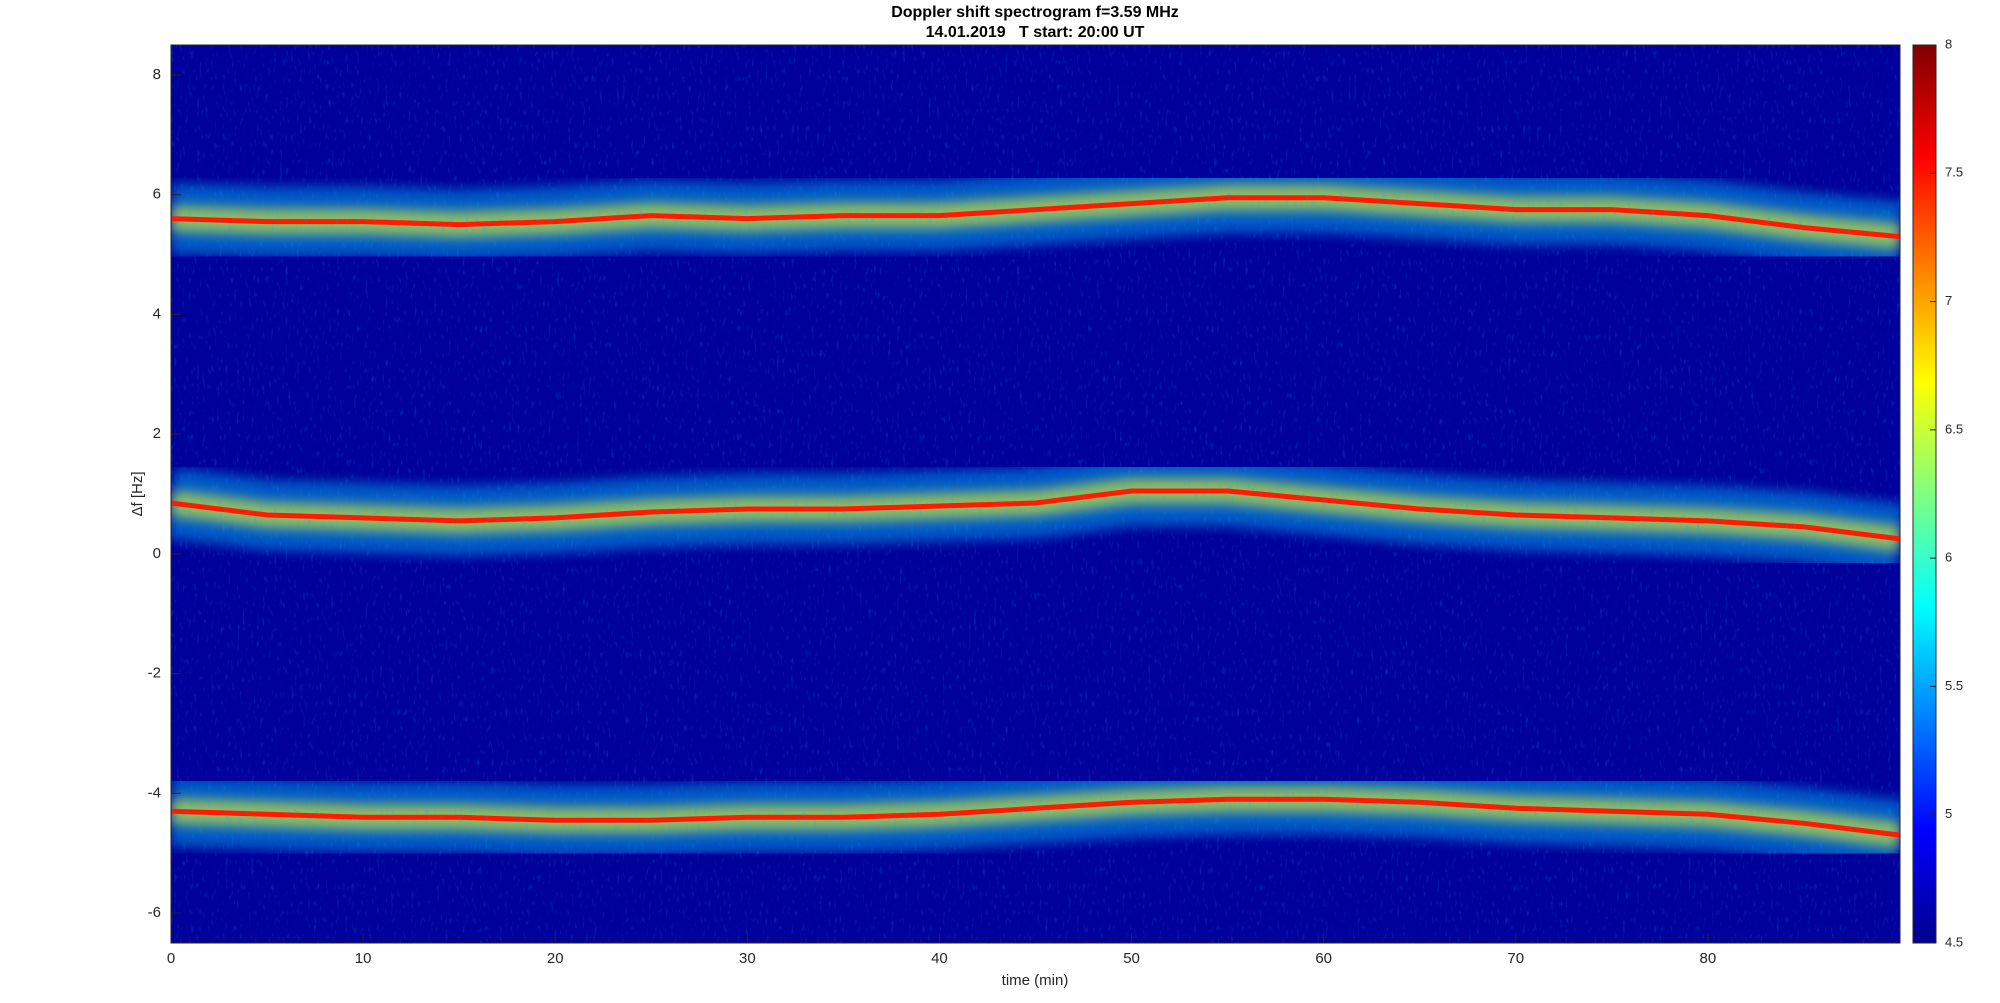  What do you see at coordinates (1954, 685) in the screenshot?
I see `colorbar-tick-label: 5.5` at bounding box center [1954, 685].